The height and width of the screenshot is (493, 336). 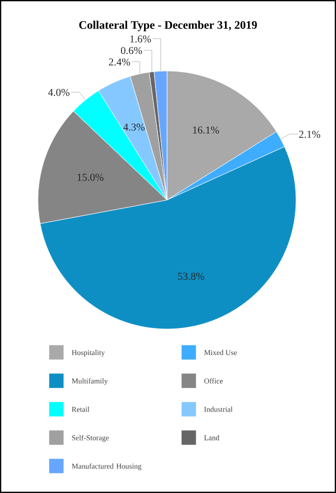 What do you see at coordinates (131, 50) in the screenshot?
I see `data-label: 0.6%` at bounding box center [131, 50].